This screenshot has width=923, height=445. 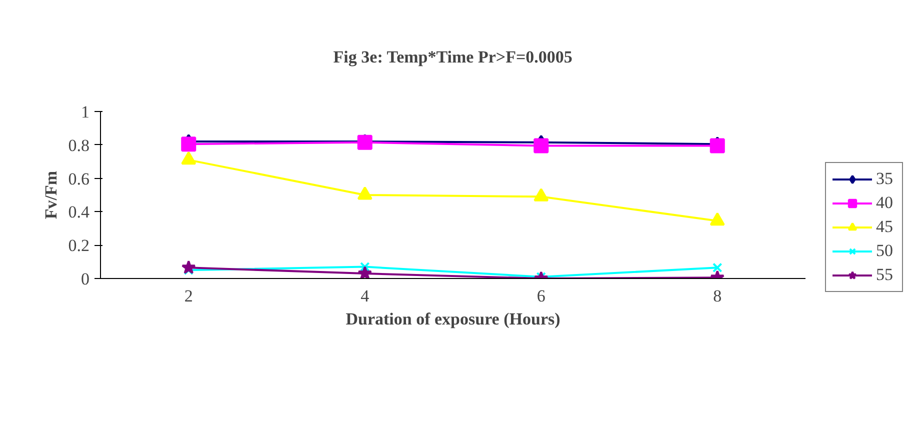 What do you see at coordinates (85, 112) in the screenshot?
I see `y-tick-label: 1` at bounding box center [85, 112].